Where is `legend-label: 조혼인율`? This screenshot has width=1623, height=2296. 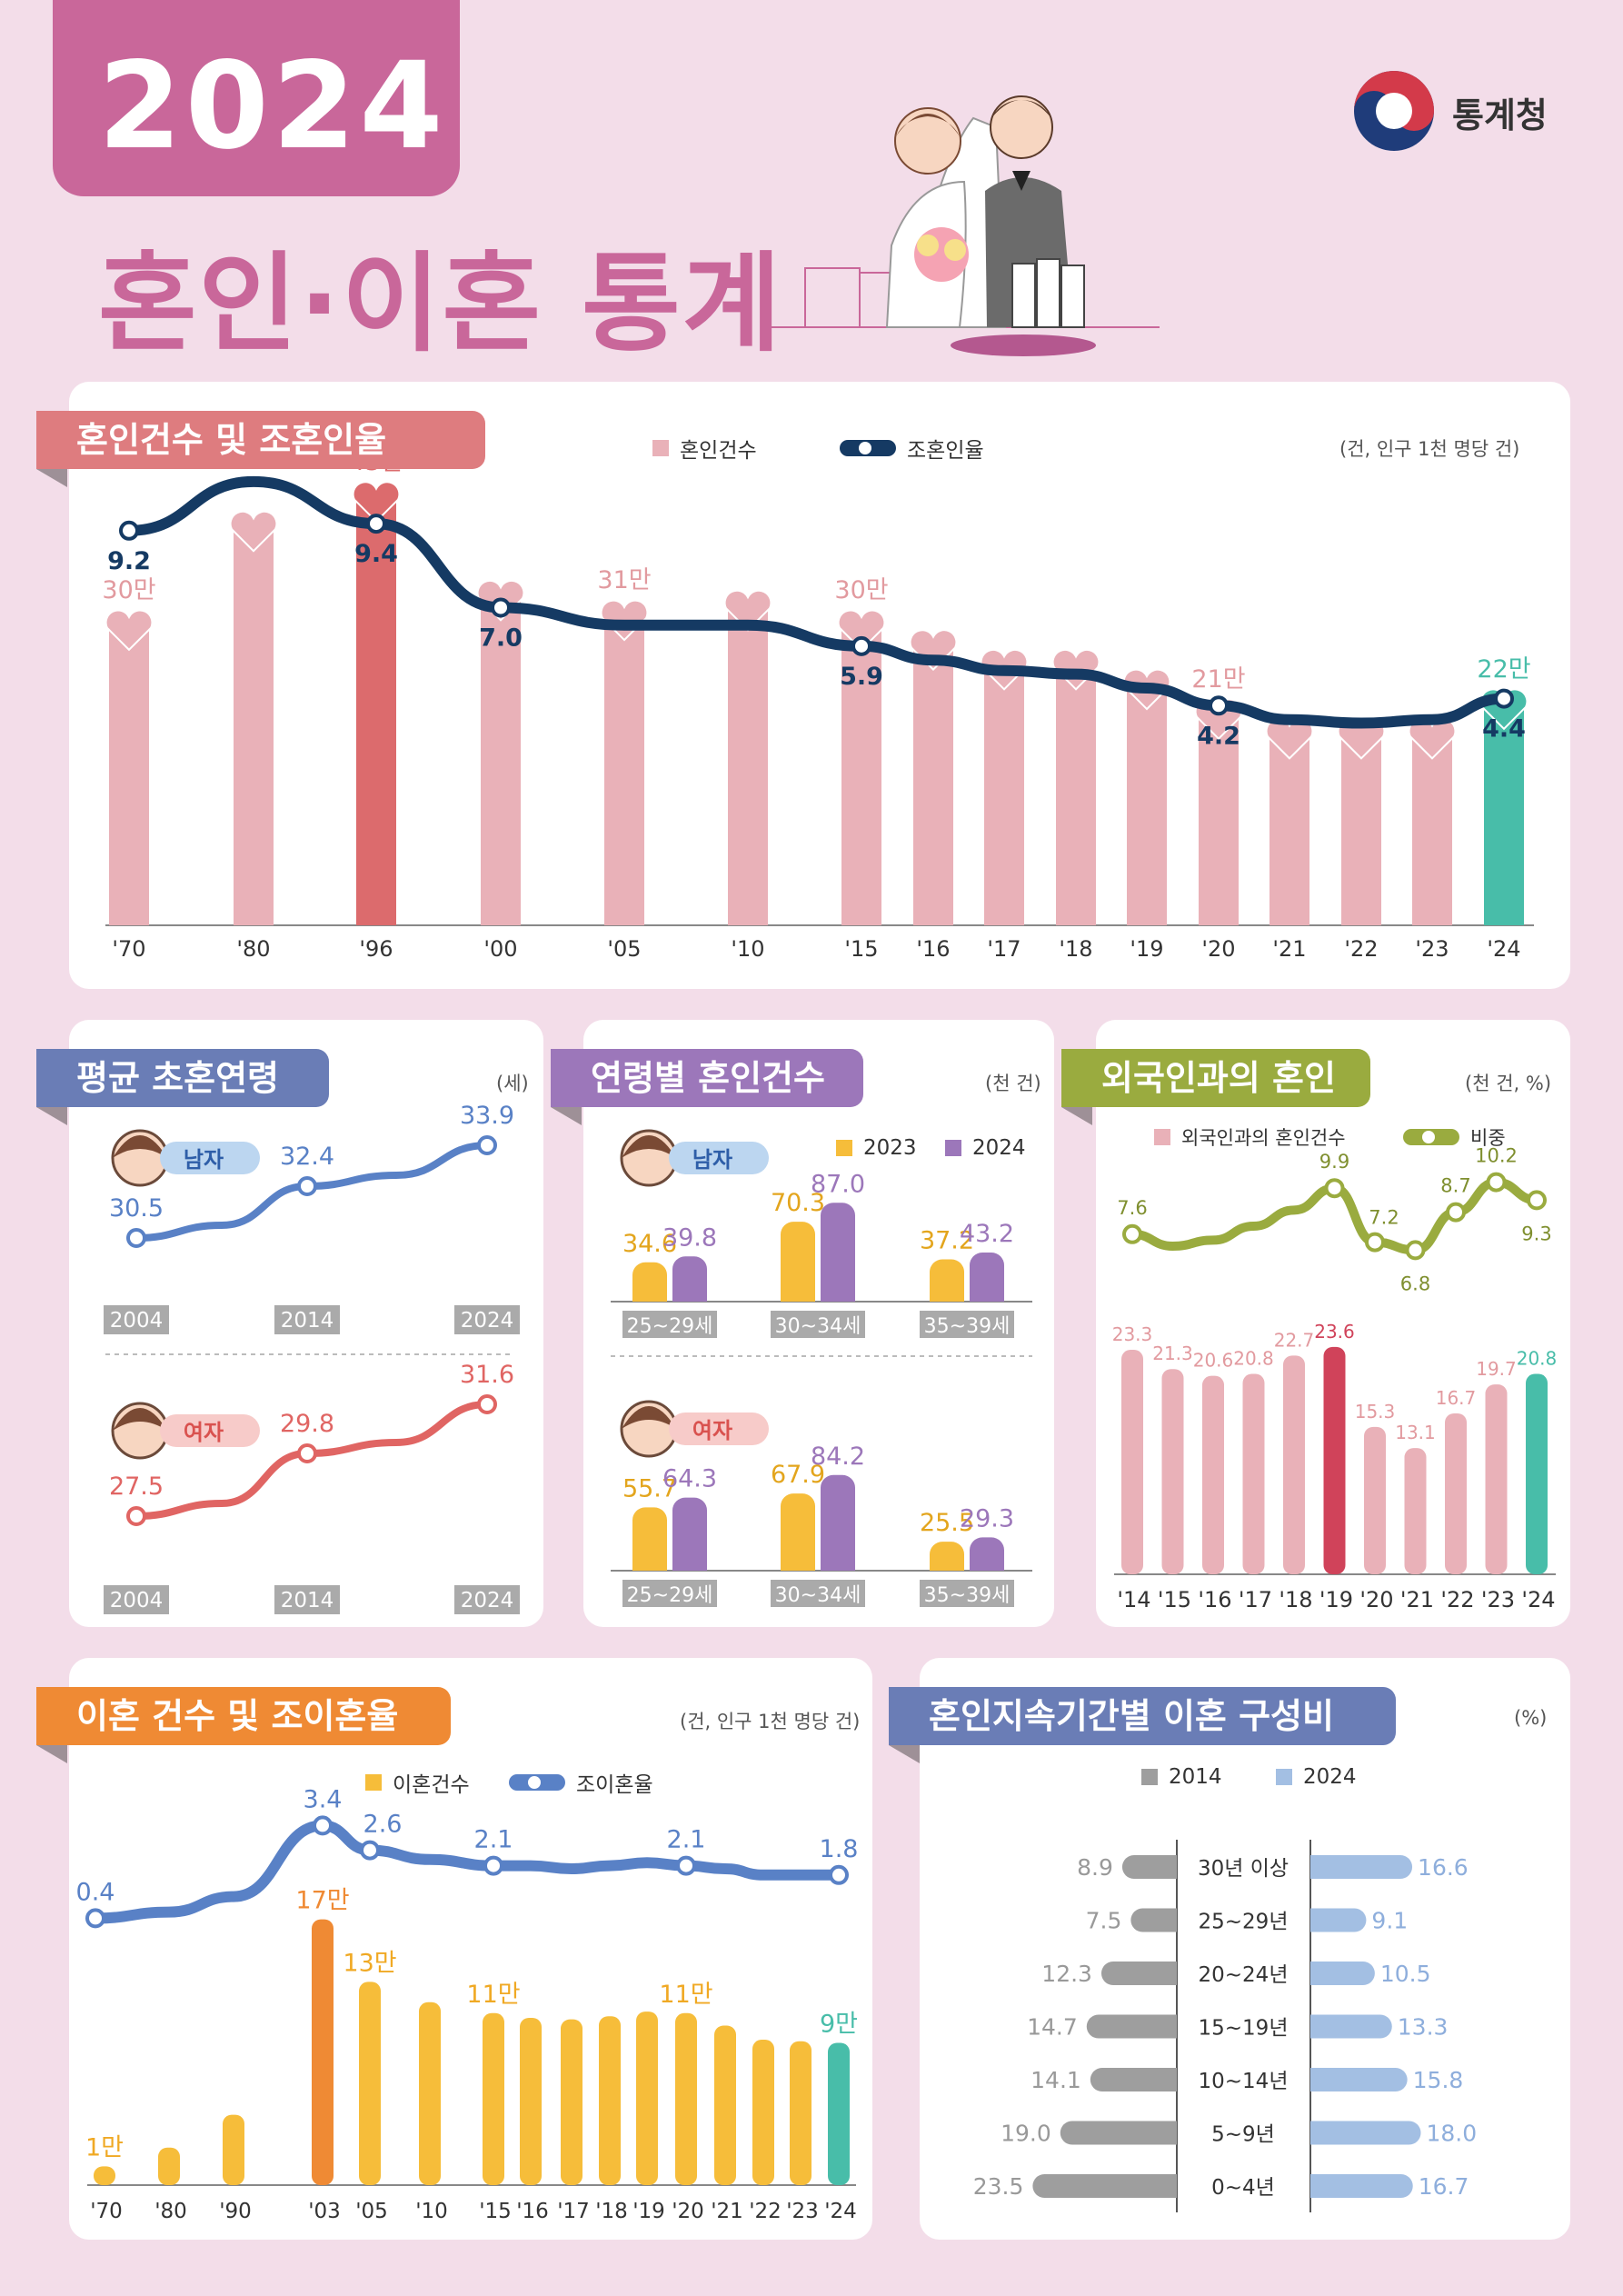
legend-label: 조혼인율 is located at coordinates (946, 451).